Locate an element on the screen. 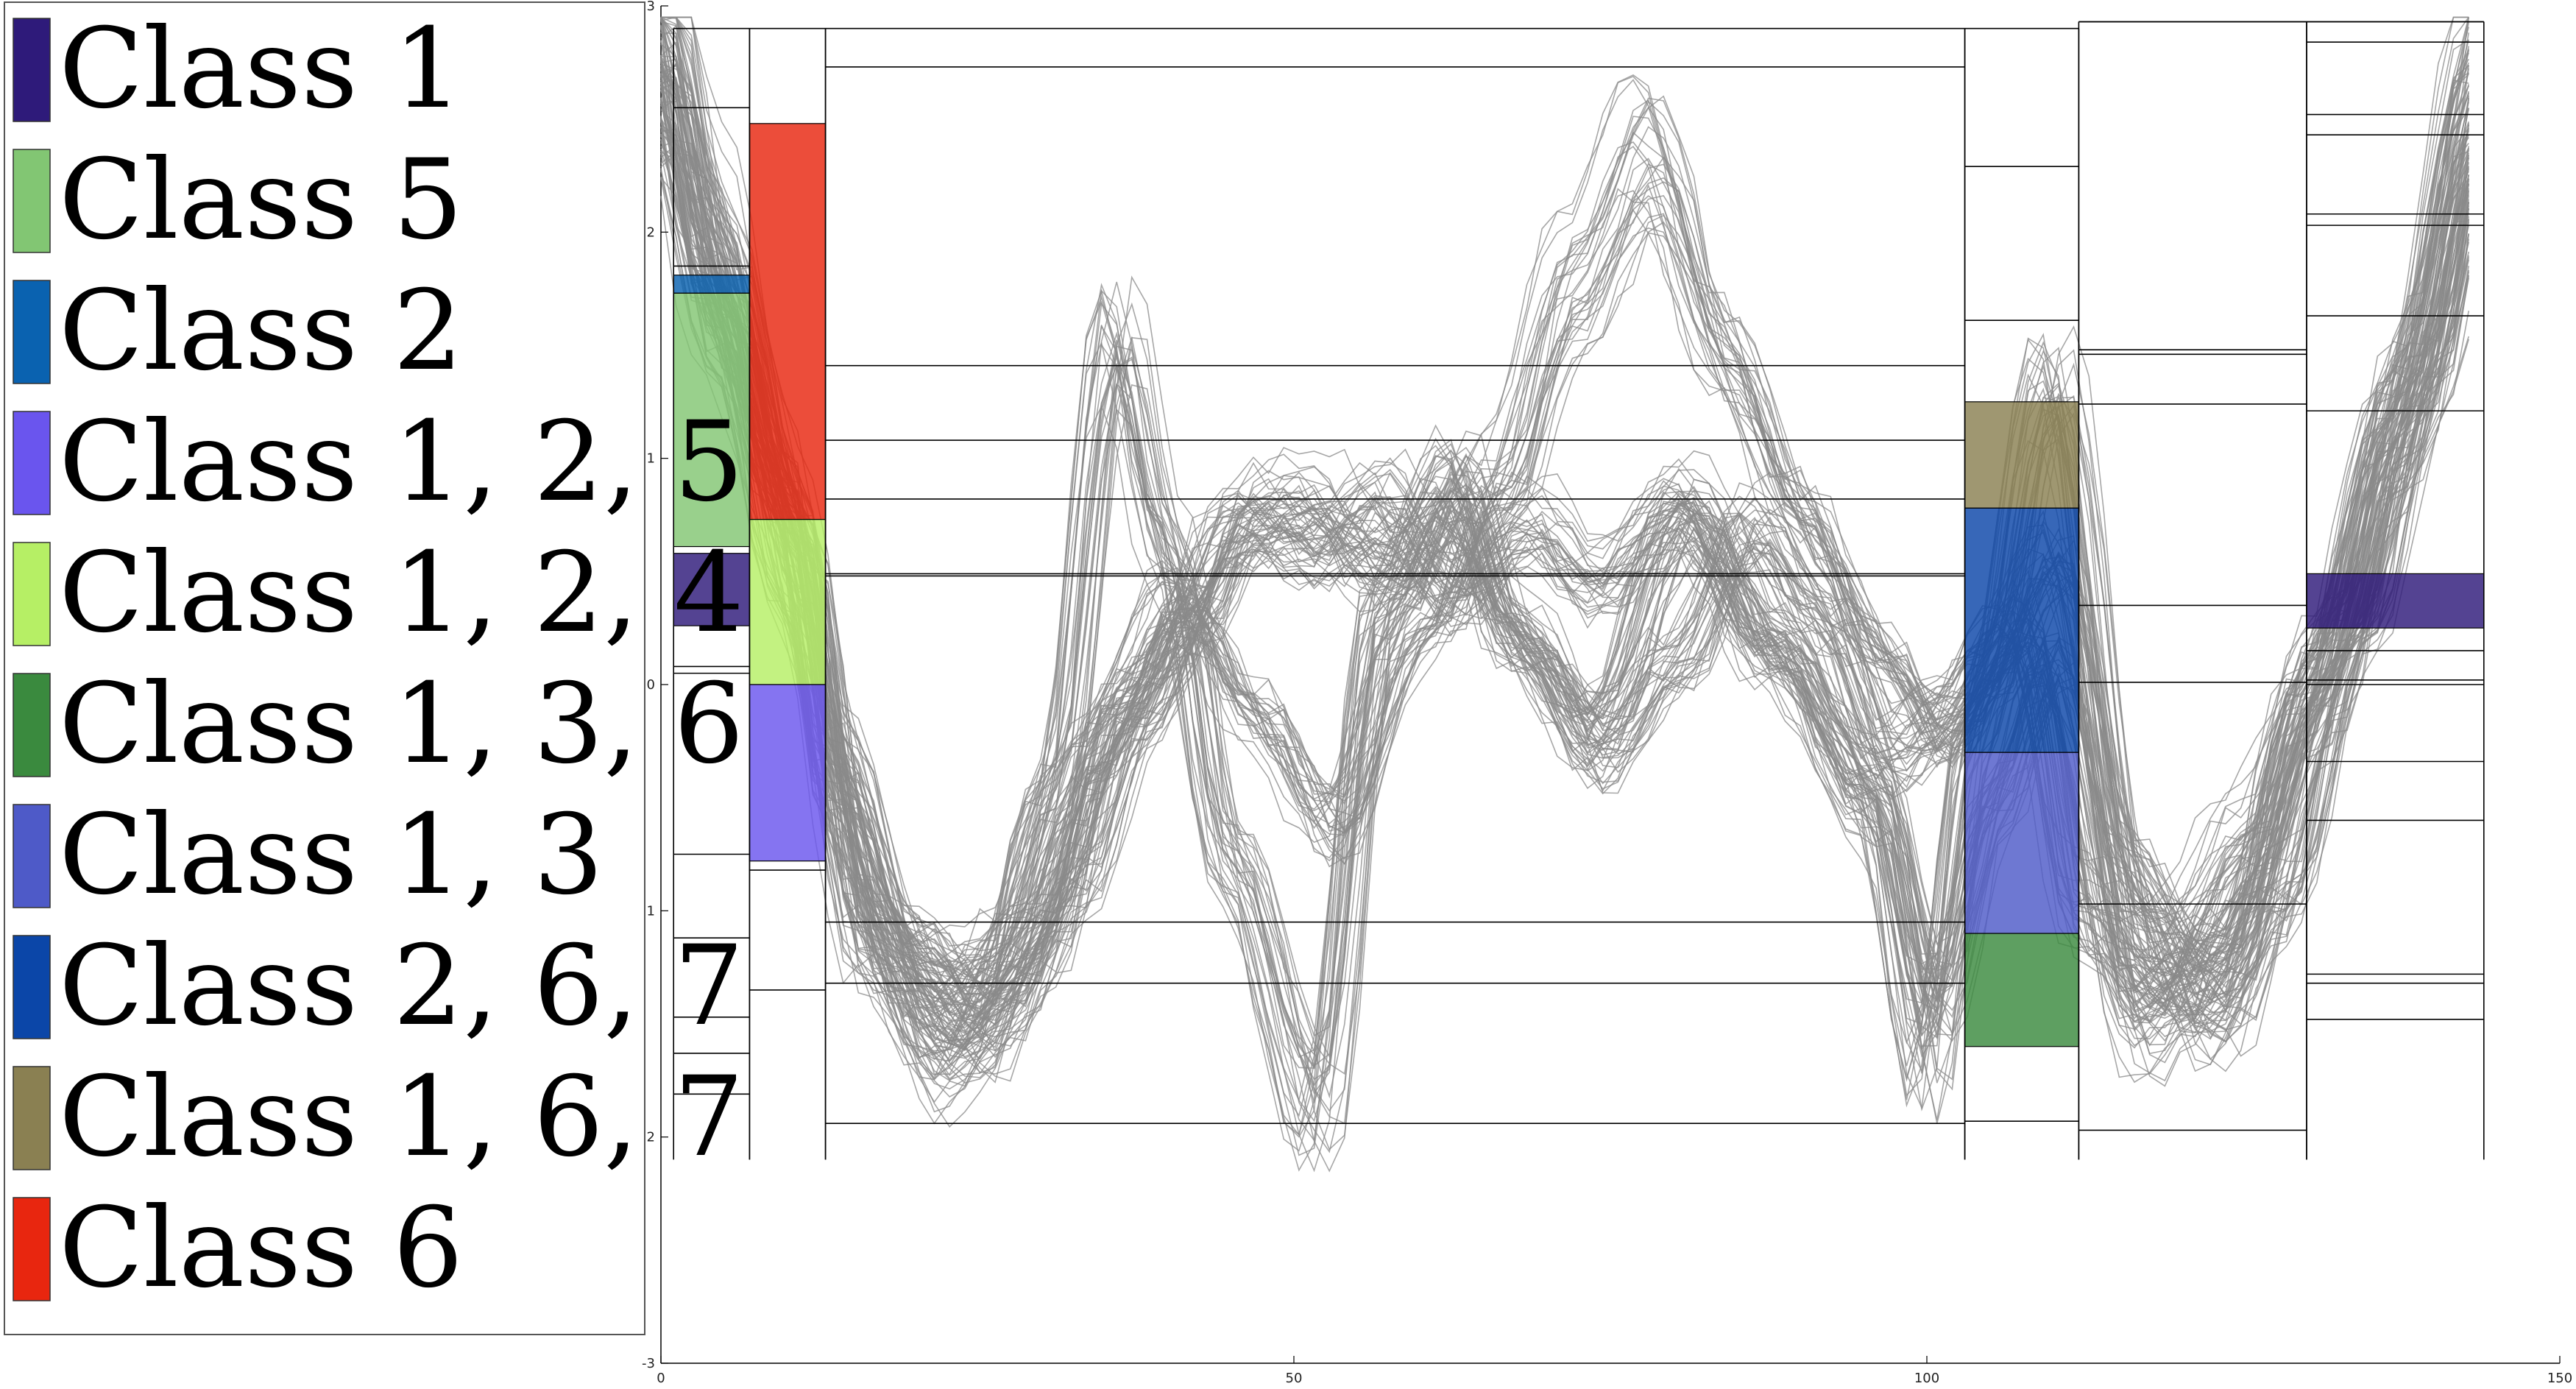  legend-label: Class 2, 6, 7 is located at coordinates (401, 986).